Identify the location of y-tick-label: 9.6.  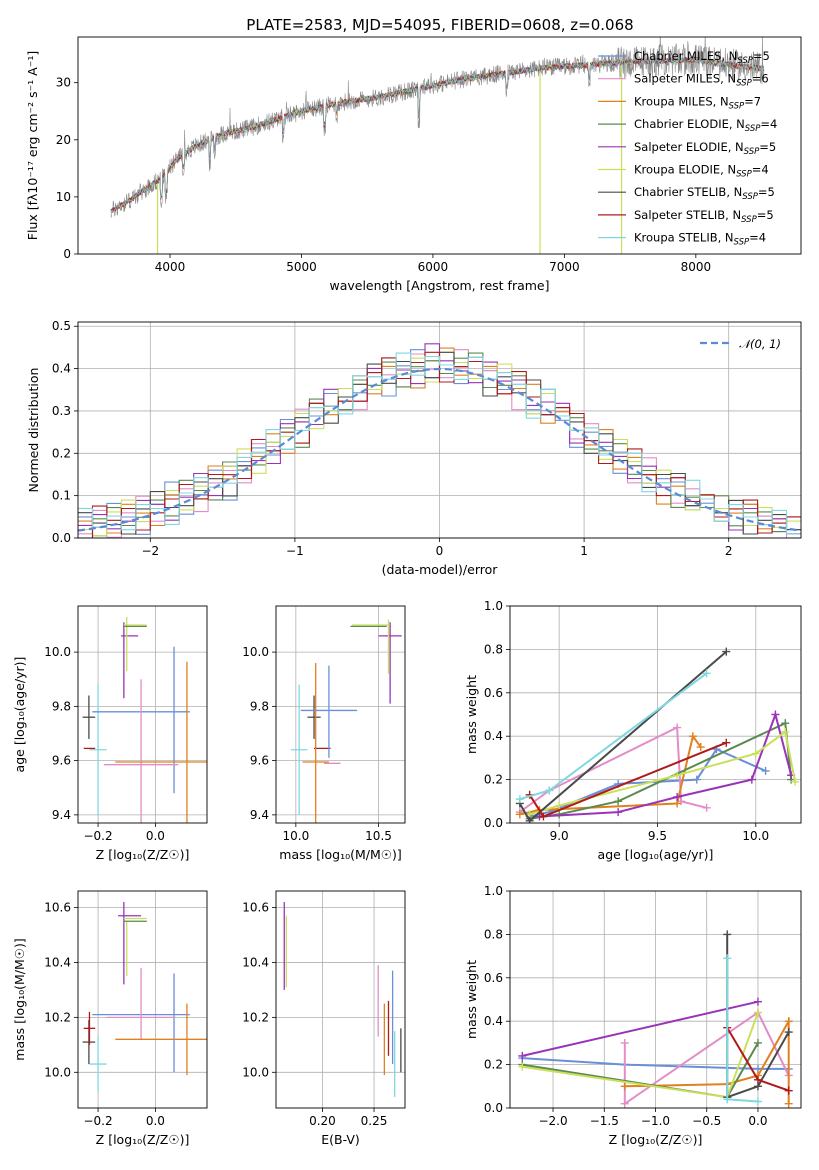
(259, 761).